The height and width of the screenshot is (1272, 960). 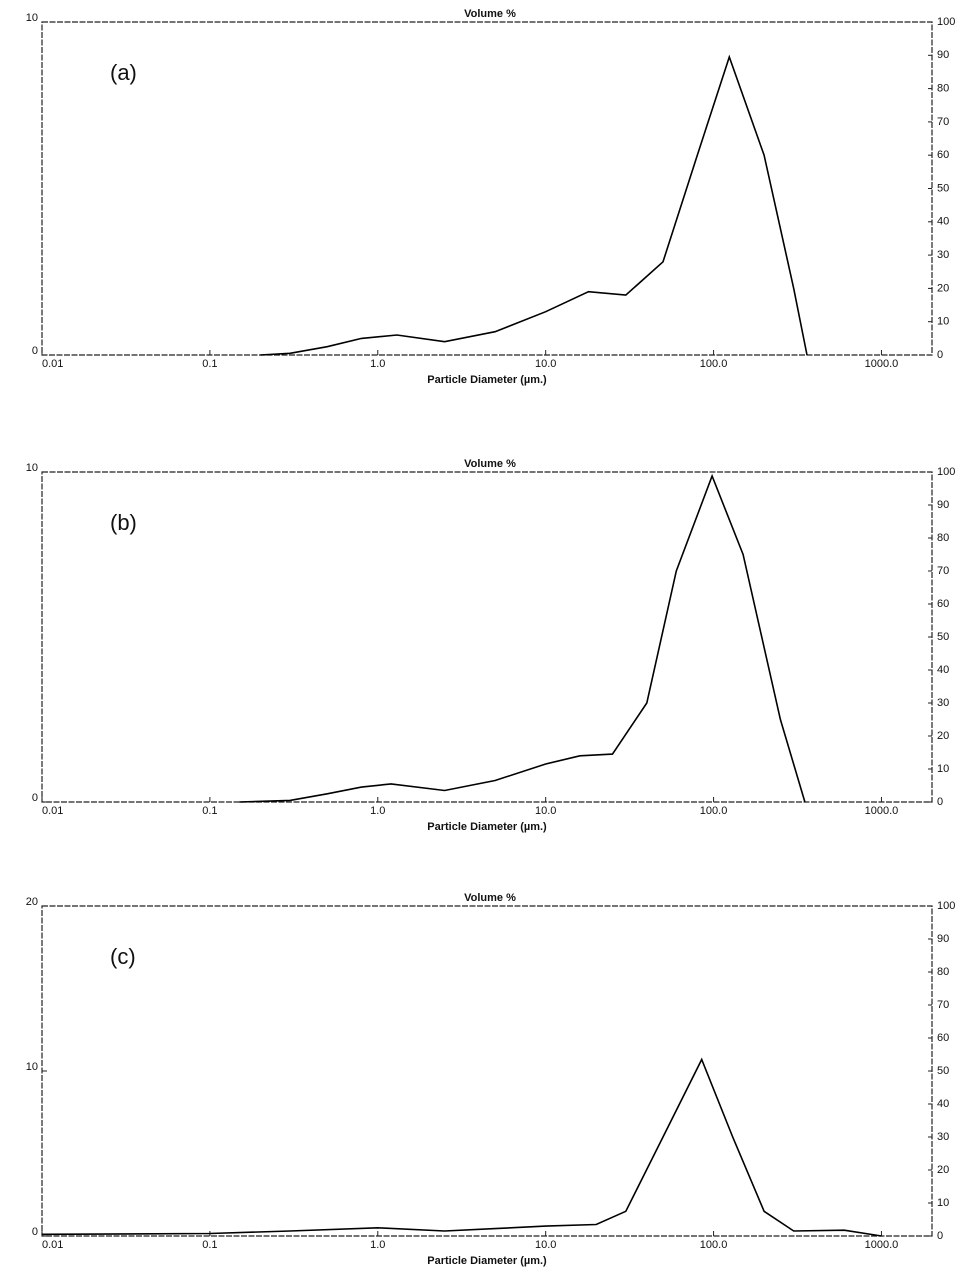 What do you see at coordinates (32, 902) in the screenshot?
I see `y-tick-label: 20` at bounding box center [32, 902].